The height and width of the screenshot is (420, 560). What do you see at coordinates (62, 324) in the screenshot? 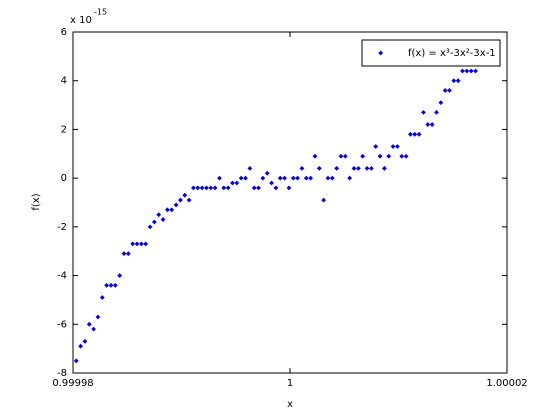
I see `y-tick-label: -6` at bounding box center [62, 324].